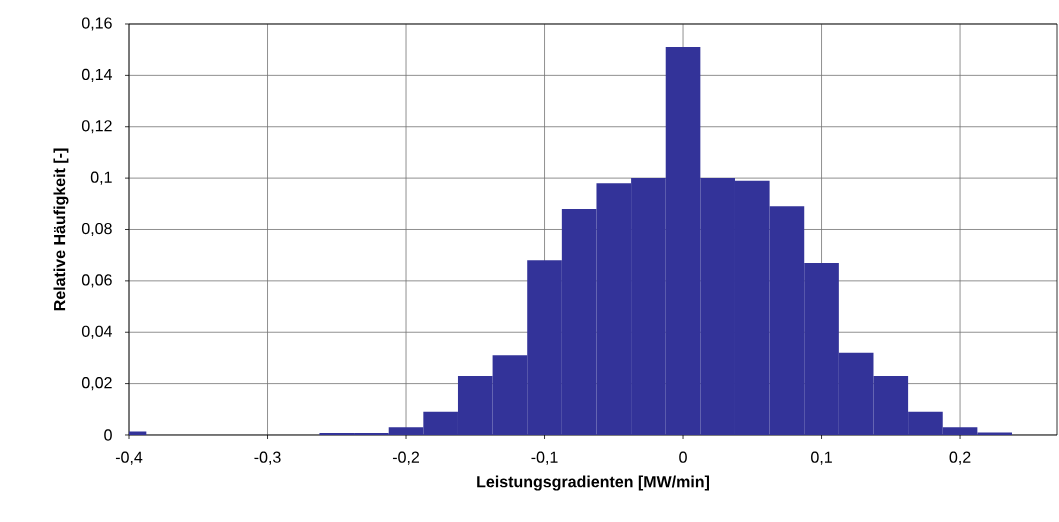 The width and height of the screenshot is (1059, 522). I want to click on x-tick-label: 0,1, so click(821, 458).